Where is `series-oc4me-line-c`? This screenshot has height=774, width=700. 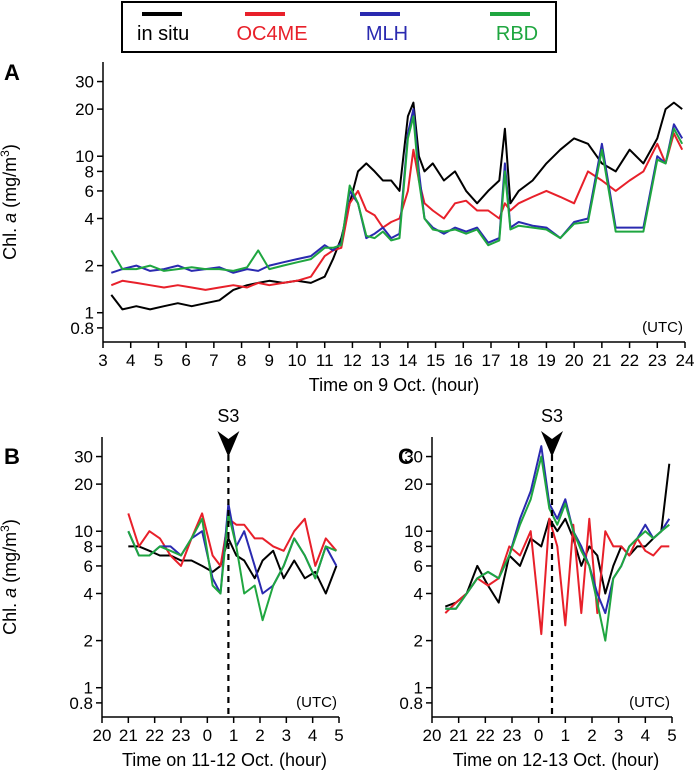 series-oc4me-line-c is located at coordinates (557, 576).